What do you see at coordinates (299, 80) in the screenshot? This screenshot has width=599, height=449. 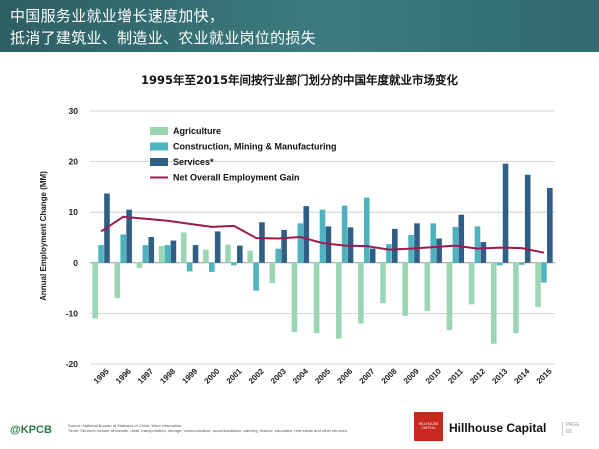 I see `chart-title: 1995年至2015年间按行业部门划分的中国年度就业市场变化` at bounding box center [299, 80].